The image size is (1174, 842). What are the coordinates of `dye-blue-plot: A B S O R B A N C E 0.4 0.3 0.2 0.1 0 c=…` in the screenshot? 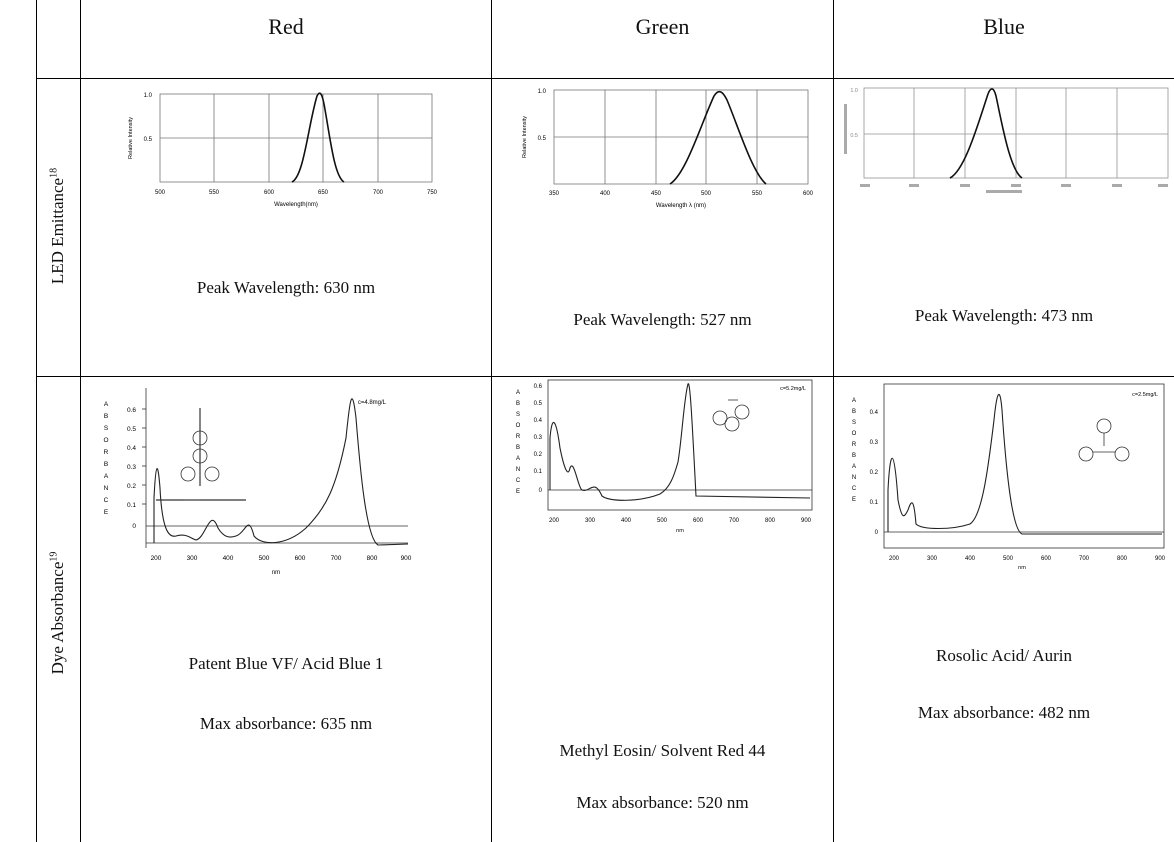 It's located at (1009, 476).